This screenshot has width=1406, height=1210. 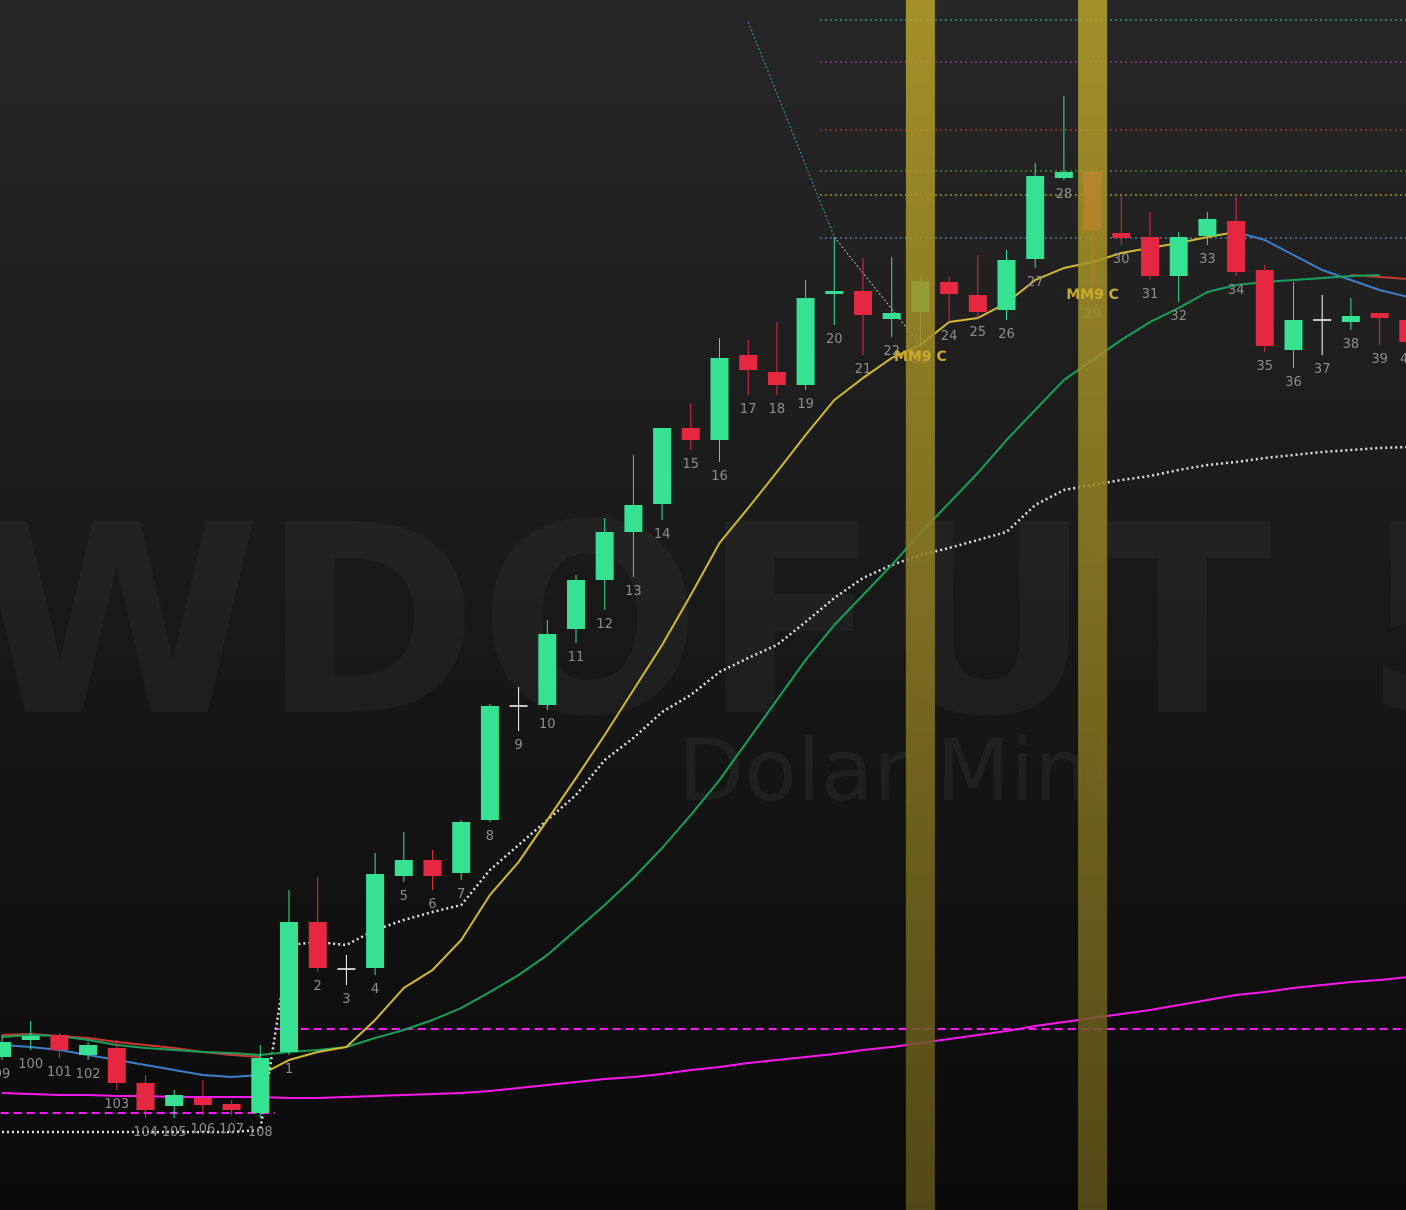 I want to click on candle-label: 19, so click(x=805, y=404).